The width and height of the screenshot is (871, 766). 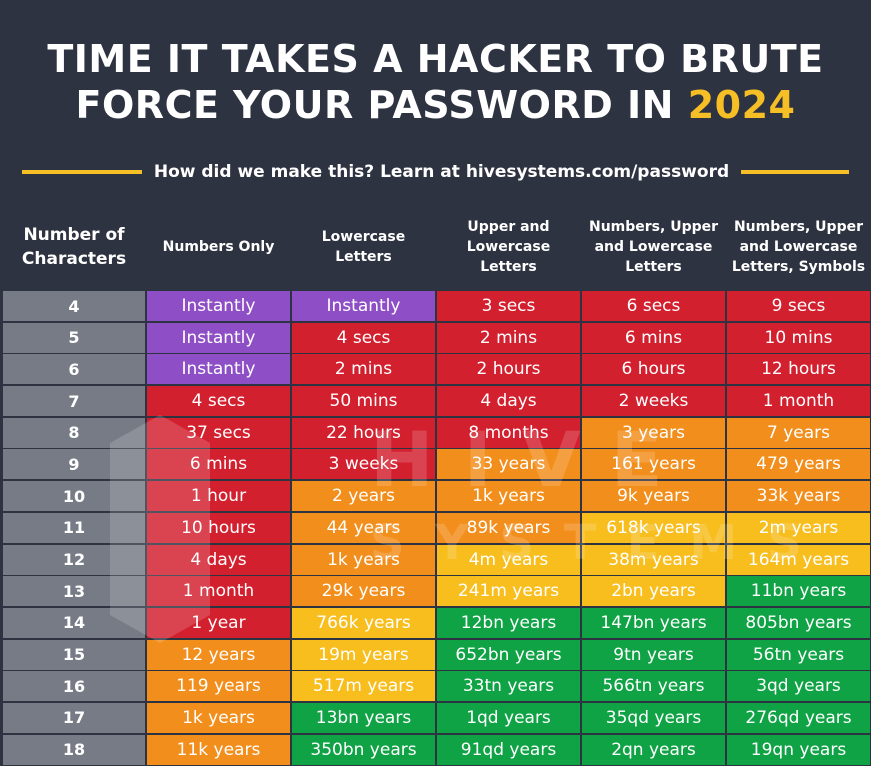 I want to click on character-count-cell: 5, so click(x=74, y=337).